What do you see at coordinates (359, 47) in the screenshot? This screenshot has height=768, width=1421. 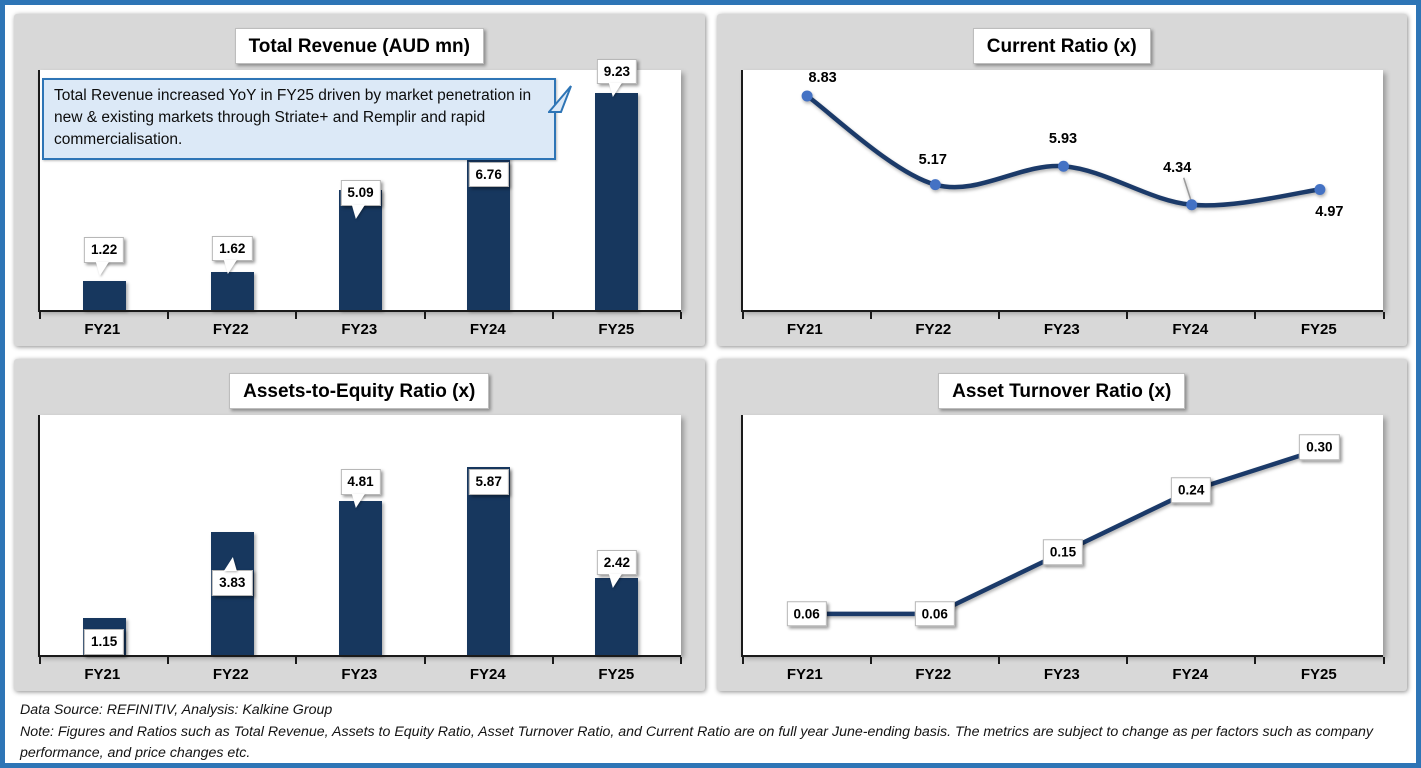 I see `chart-title-wrap: Total Revenue (AUD mn)` at bounding box center [359, 47].